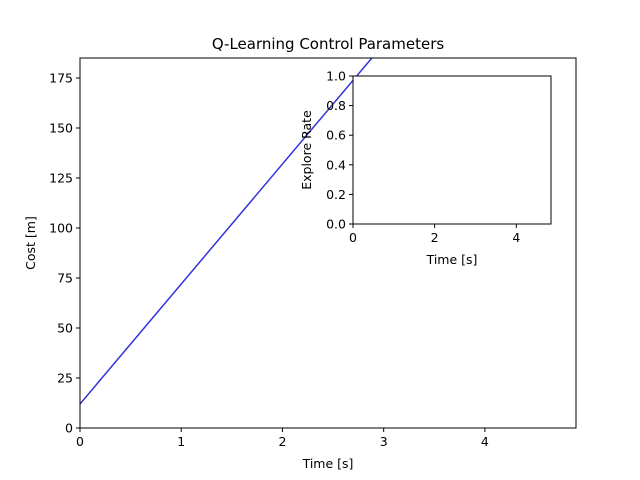 The height and width of the screenshot is (480, 640). What do you see at coordinates (61, 78) in the screenshot?
I see `main-y-tick-label: 175` at bounding box center [61, 78].